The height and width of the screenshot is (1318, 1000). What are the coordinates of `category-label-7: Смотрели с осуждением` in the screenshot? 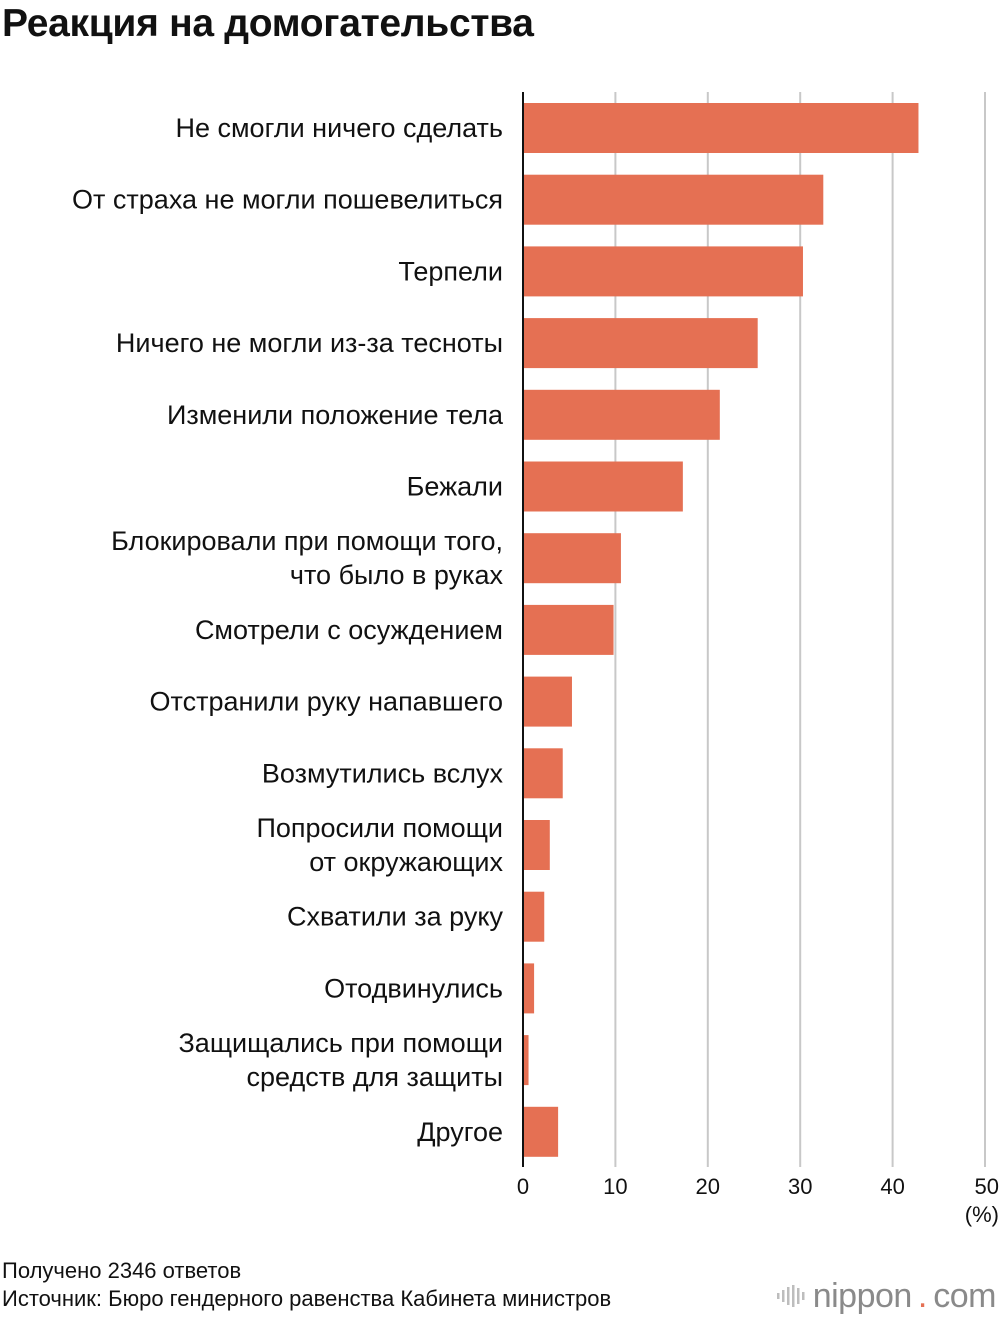 It's located at (349, 630).